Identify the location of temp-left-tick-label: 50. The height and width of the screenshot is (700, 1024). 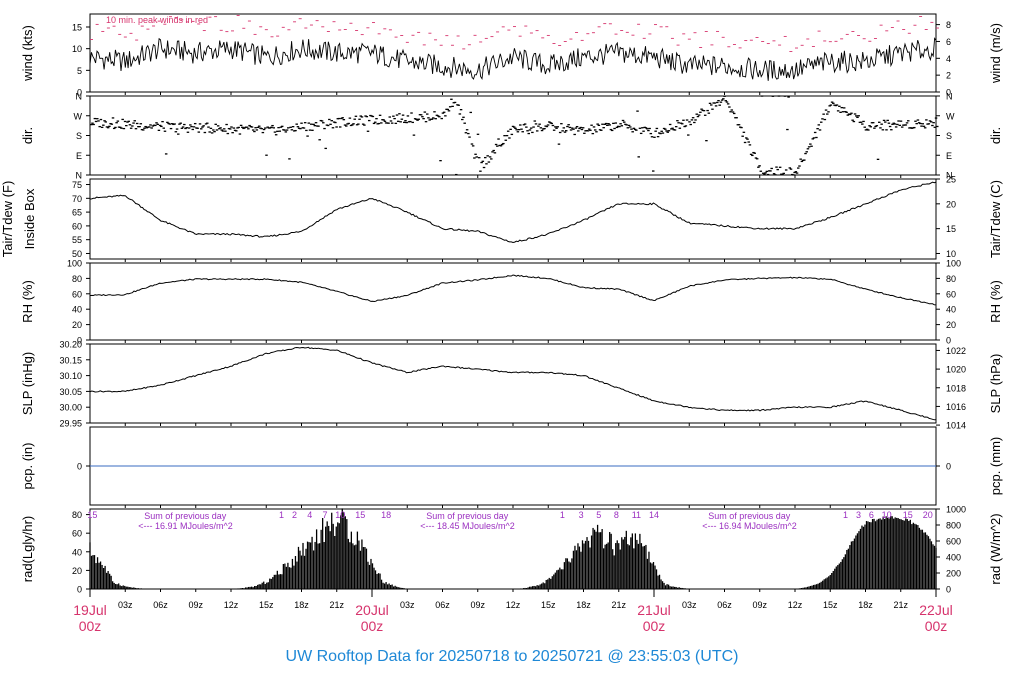
(77, 254).